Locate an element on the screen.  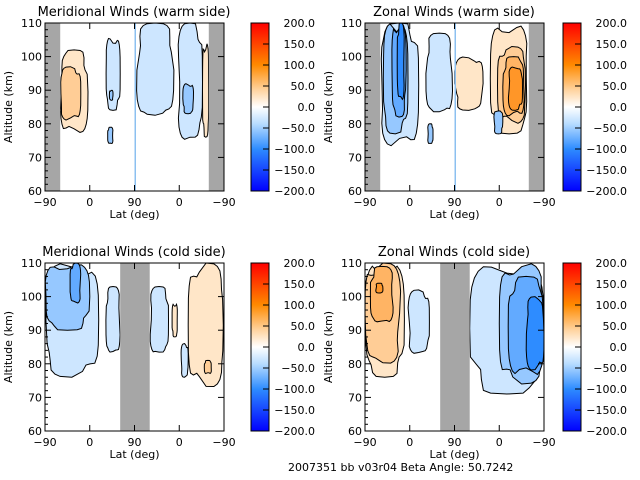
y-tick-label: 70 is located at coordinates (35, 157).